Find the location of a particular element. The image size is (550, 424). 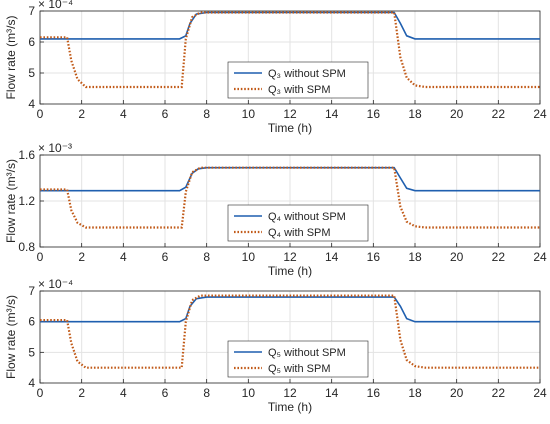

y-tick-label: 0.8 is located at coordinates (26, 247).